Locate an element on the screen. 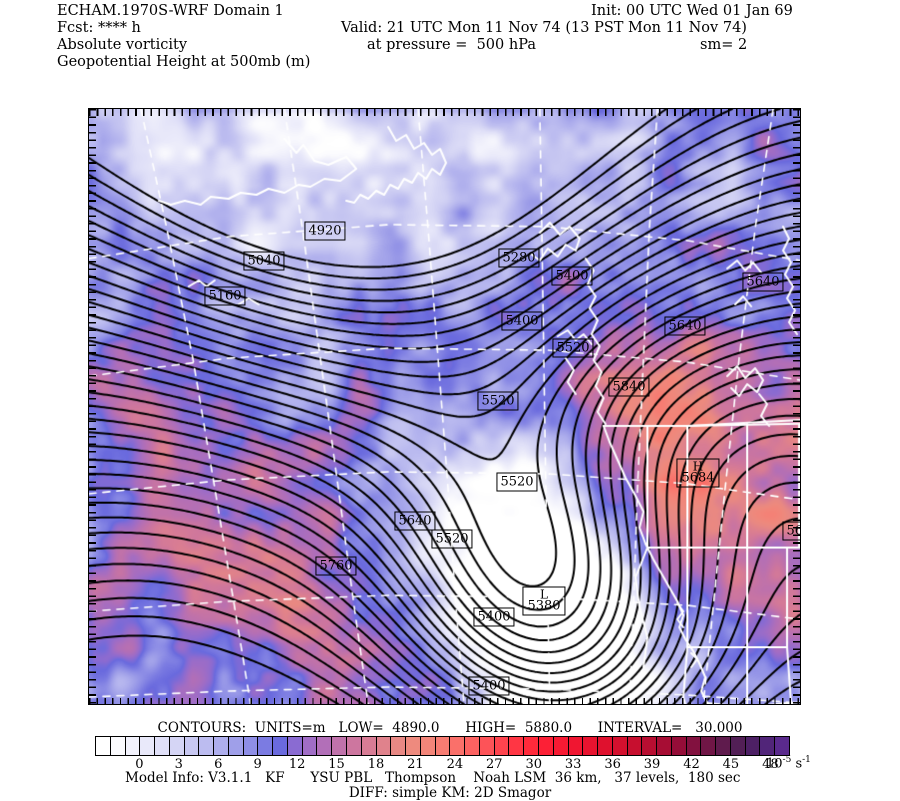 This screenshot has height=801, width=900. forecast-hour-text: Fcst: **** h is located at coordinates (99, 28).